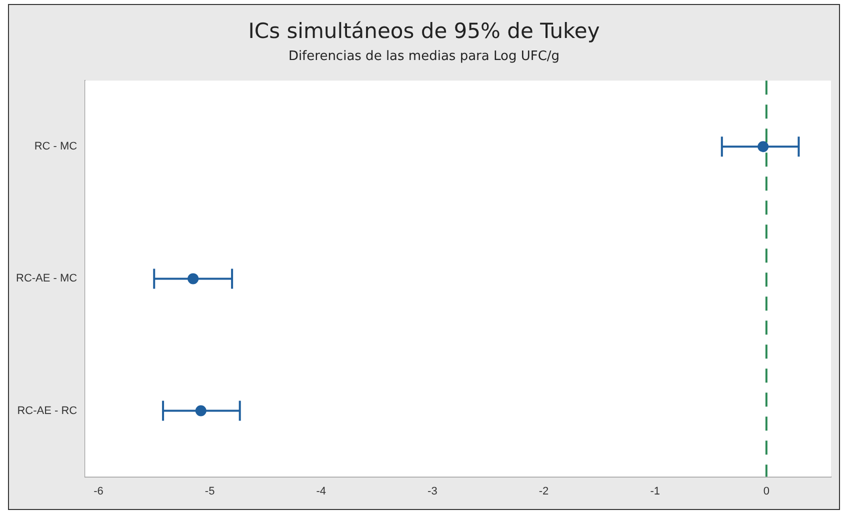 This screenshot has height=512, width=846. What do you see at coordinates (424, 56) in the screenshot?
I see `chart-subtitle: Diferencias de las medias para Log UFC/g` at bounding box center [424, 56].